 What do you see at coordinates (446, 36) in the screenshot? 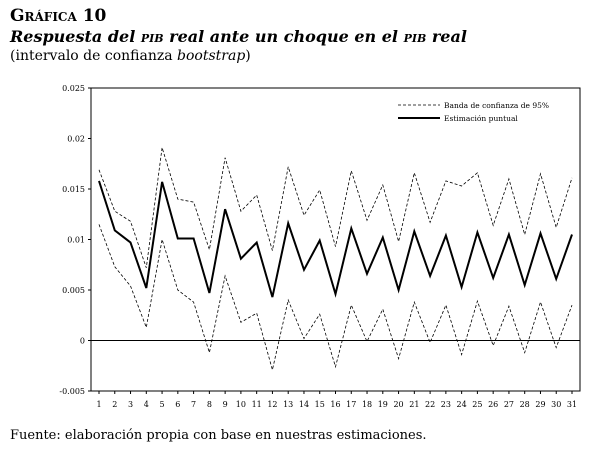
I see `title-part: real` at bounding box center [446, 36].